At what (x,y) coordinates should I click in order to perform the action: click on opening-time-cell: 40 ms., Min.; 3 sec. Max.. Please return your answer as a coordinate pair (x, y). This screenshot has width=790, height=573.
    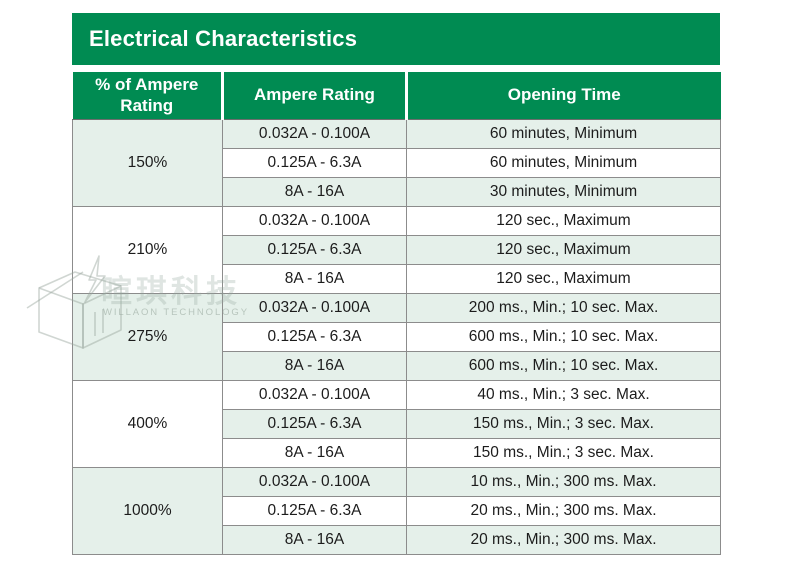
    Looking at the image, I should click on (563, 395).